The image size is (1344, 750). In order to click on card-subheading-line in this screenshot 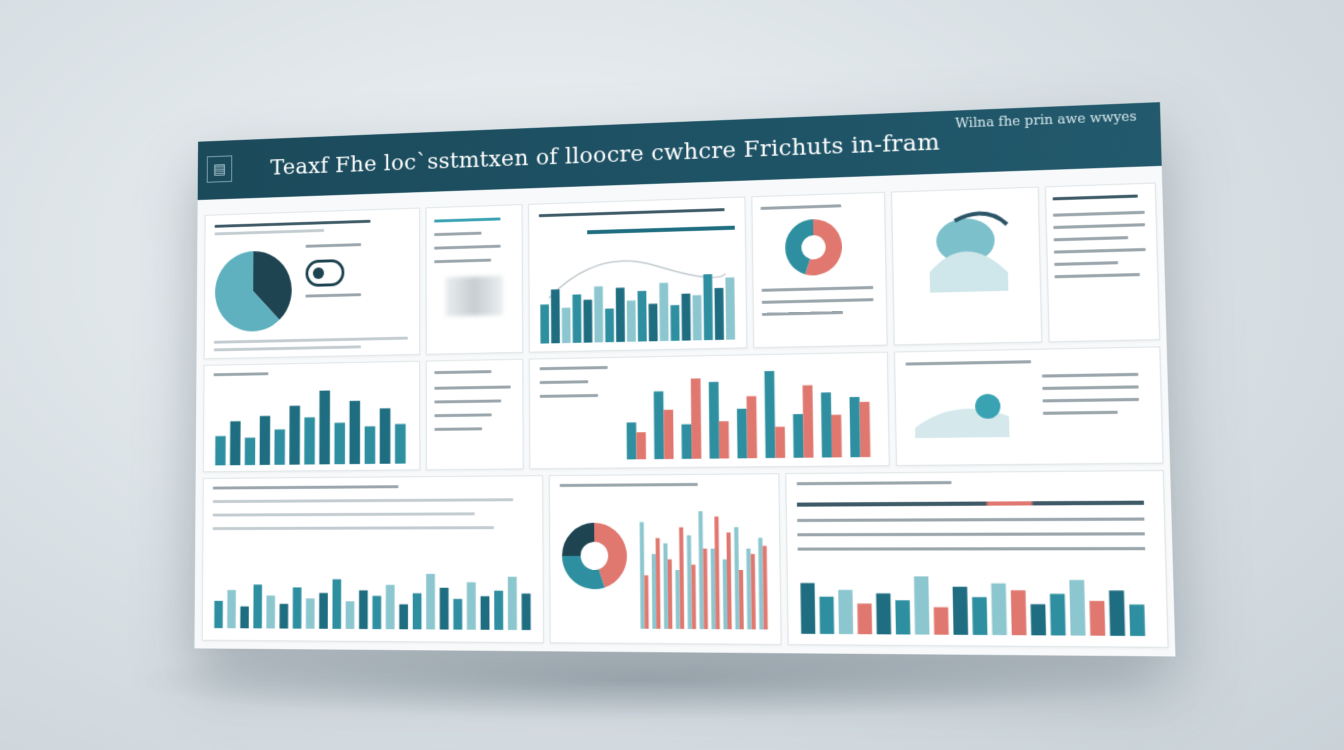, I will do `click(270, 232)`.